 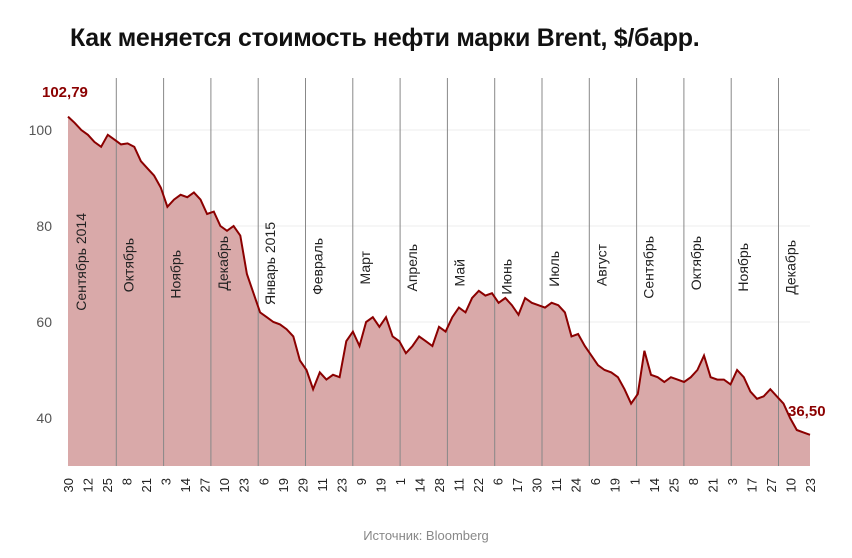 I want to click on month-label: Сентябрь 2014, so click(x=81, y=262).